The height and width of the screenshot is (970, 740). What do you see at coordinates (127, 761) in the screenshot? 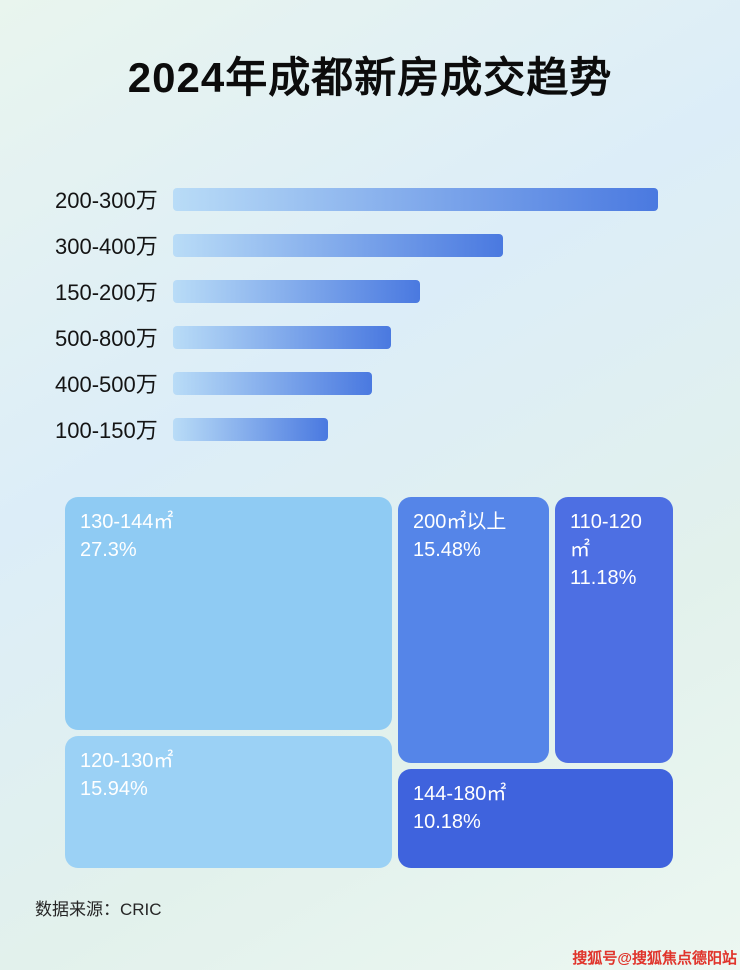
I see `treemap-block-label: 120-130㎡` at bounding box center [127, 761].